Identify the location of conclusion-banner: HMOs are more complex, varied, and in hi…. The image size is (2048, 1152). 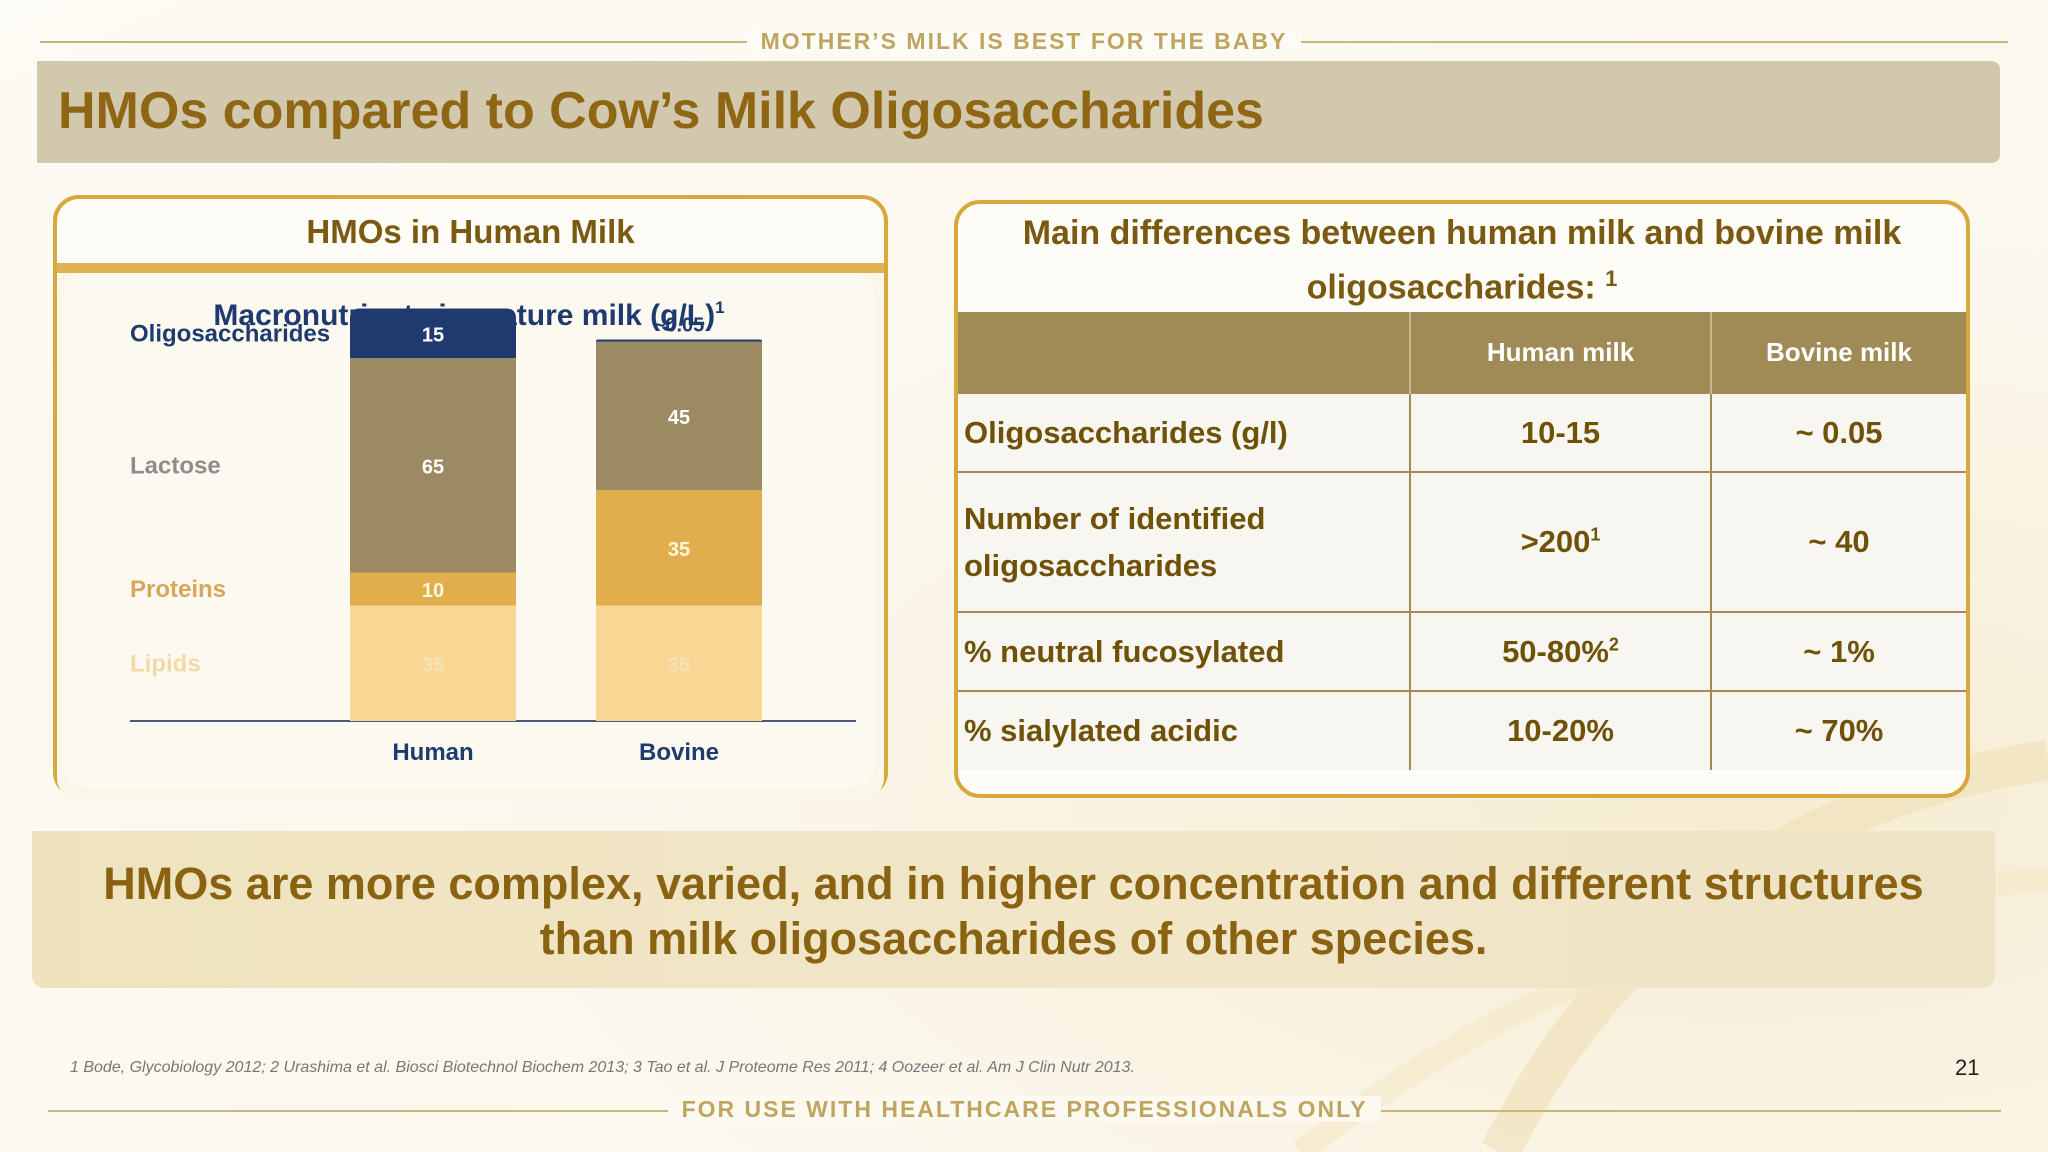
(1013, 909).